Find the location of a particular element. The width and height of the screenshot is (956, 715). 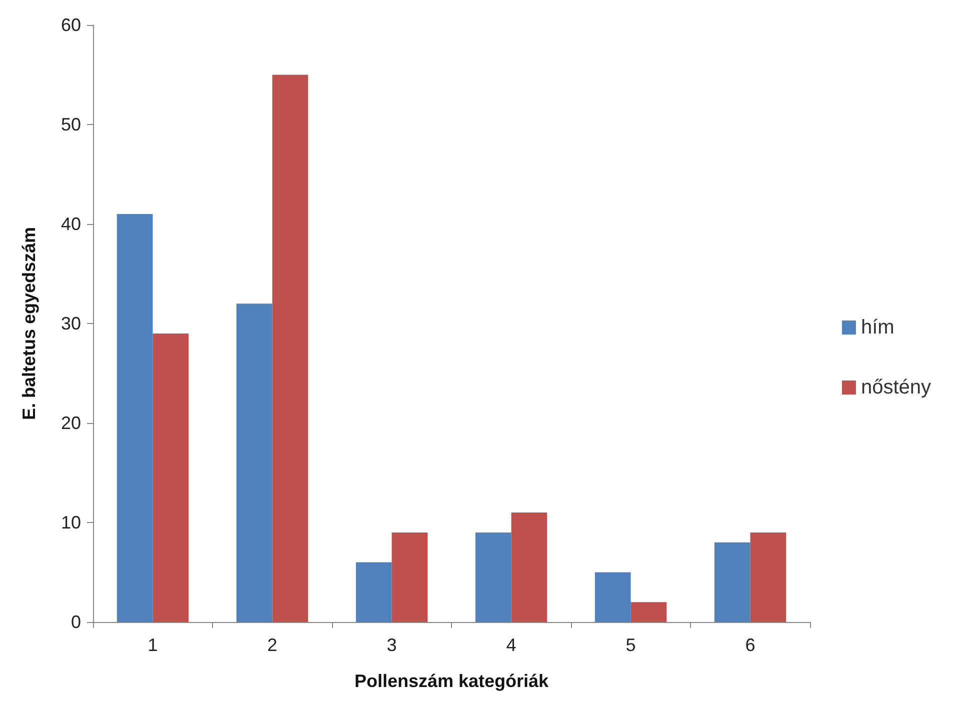

x-axis-title: Pollenszám kategóriák is located at coordinates (452, 681).